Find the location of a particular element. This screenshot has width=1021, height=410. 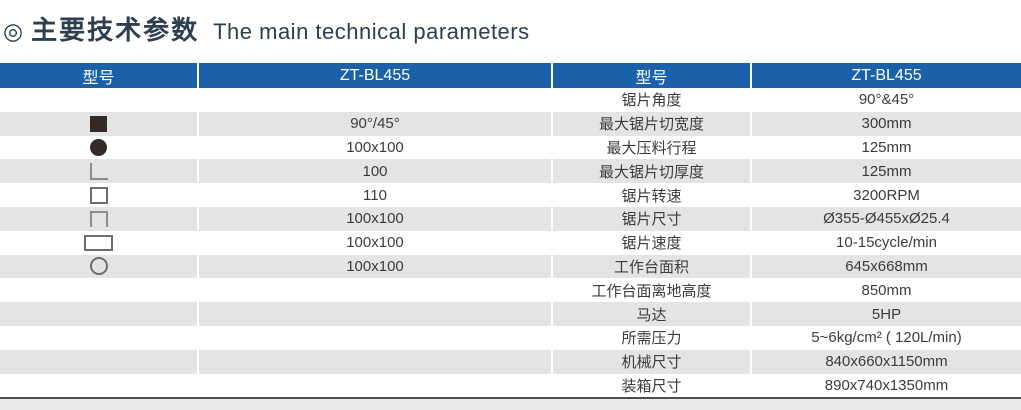

table-row: 机械尺寸 840x660x1150mm is located at coordinates (510, 361).